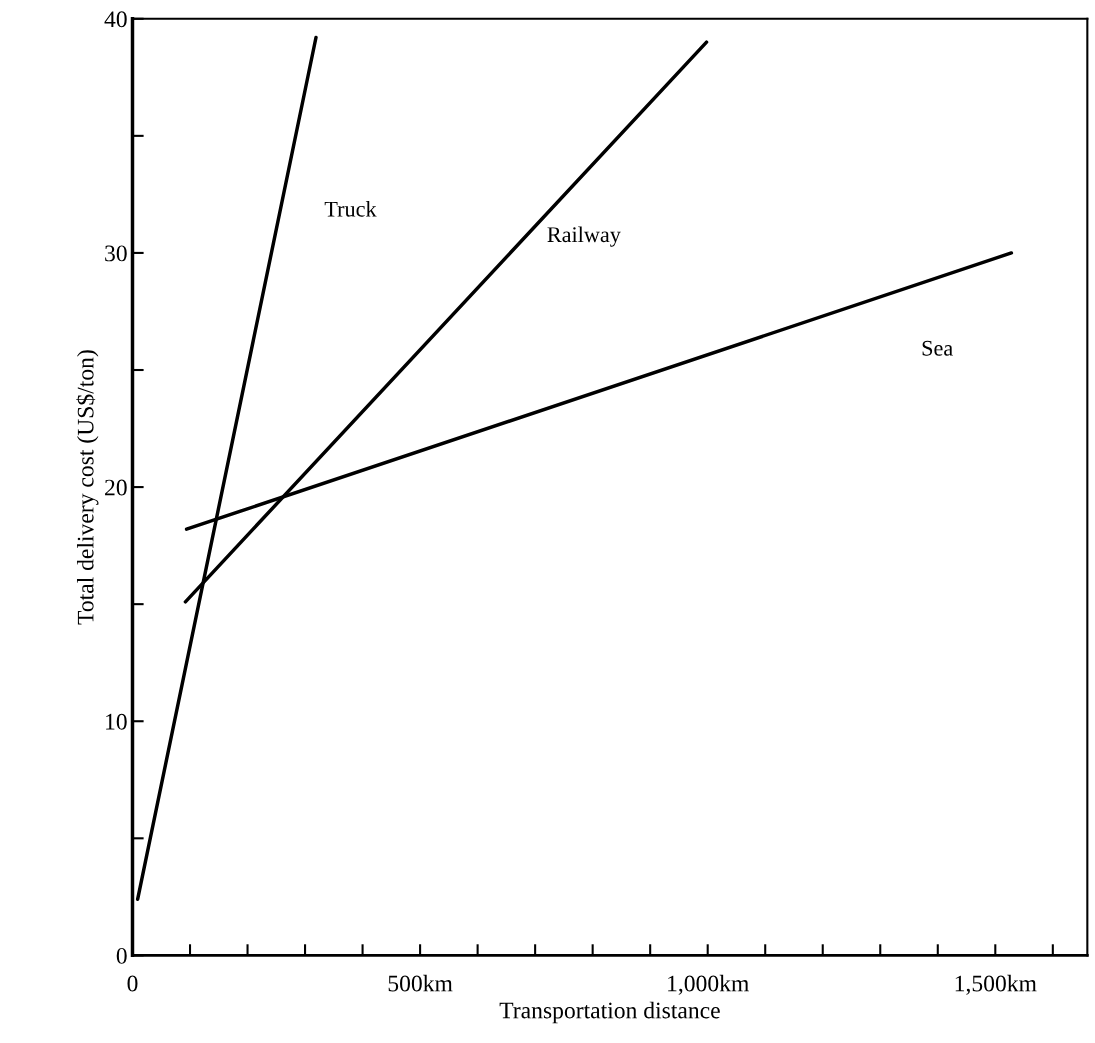  I want to click on y-tick-label: 30, so click(116, 253).